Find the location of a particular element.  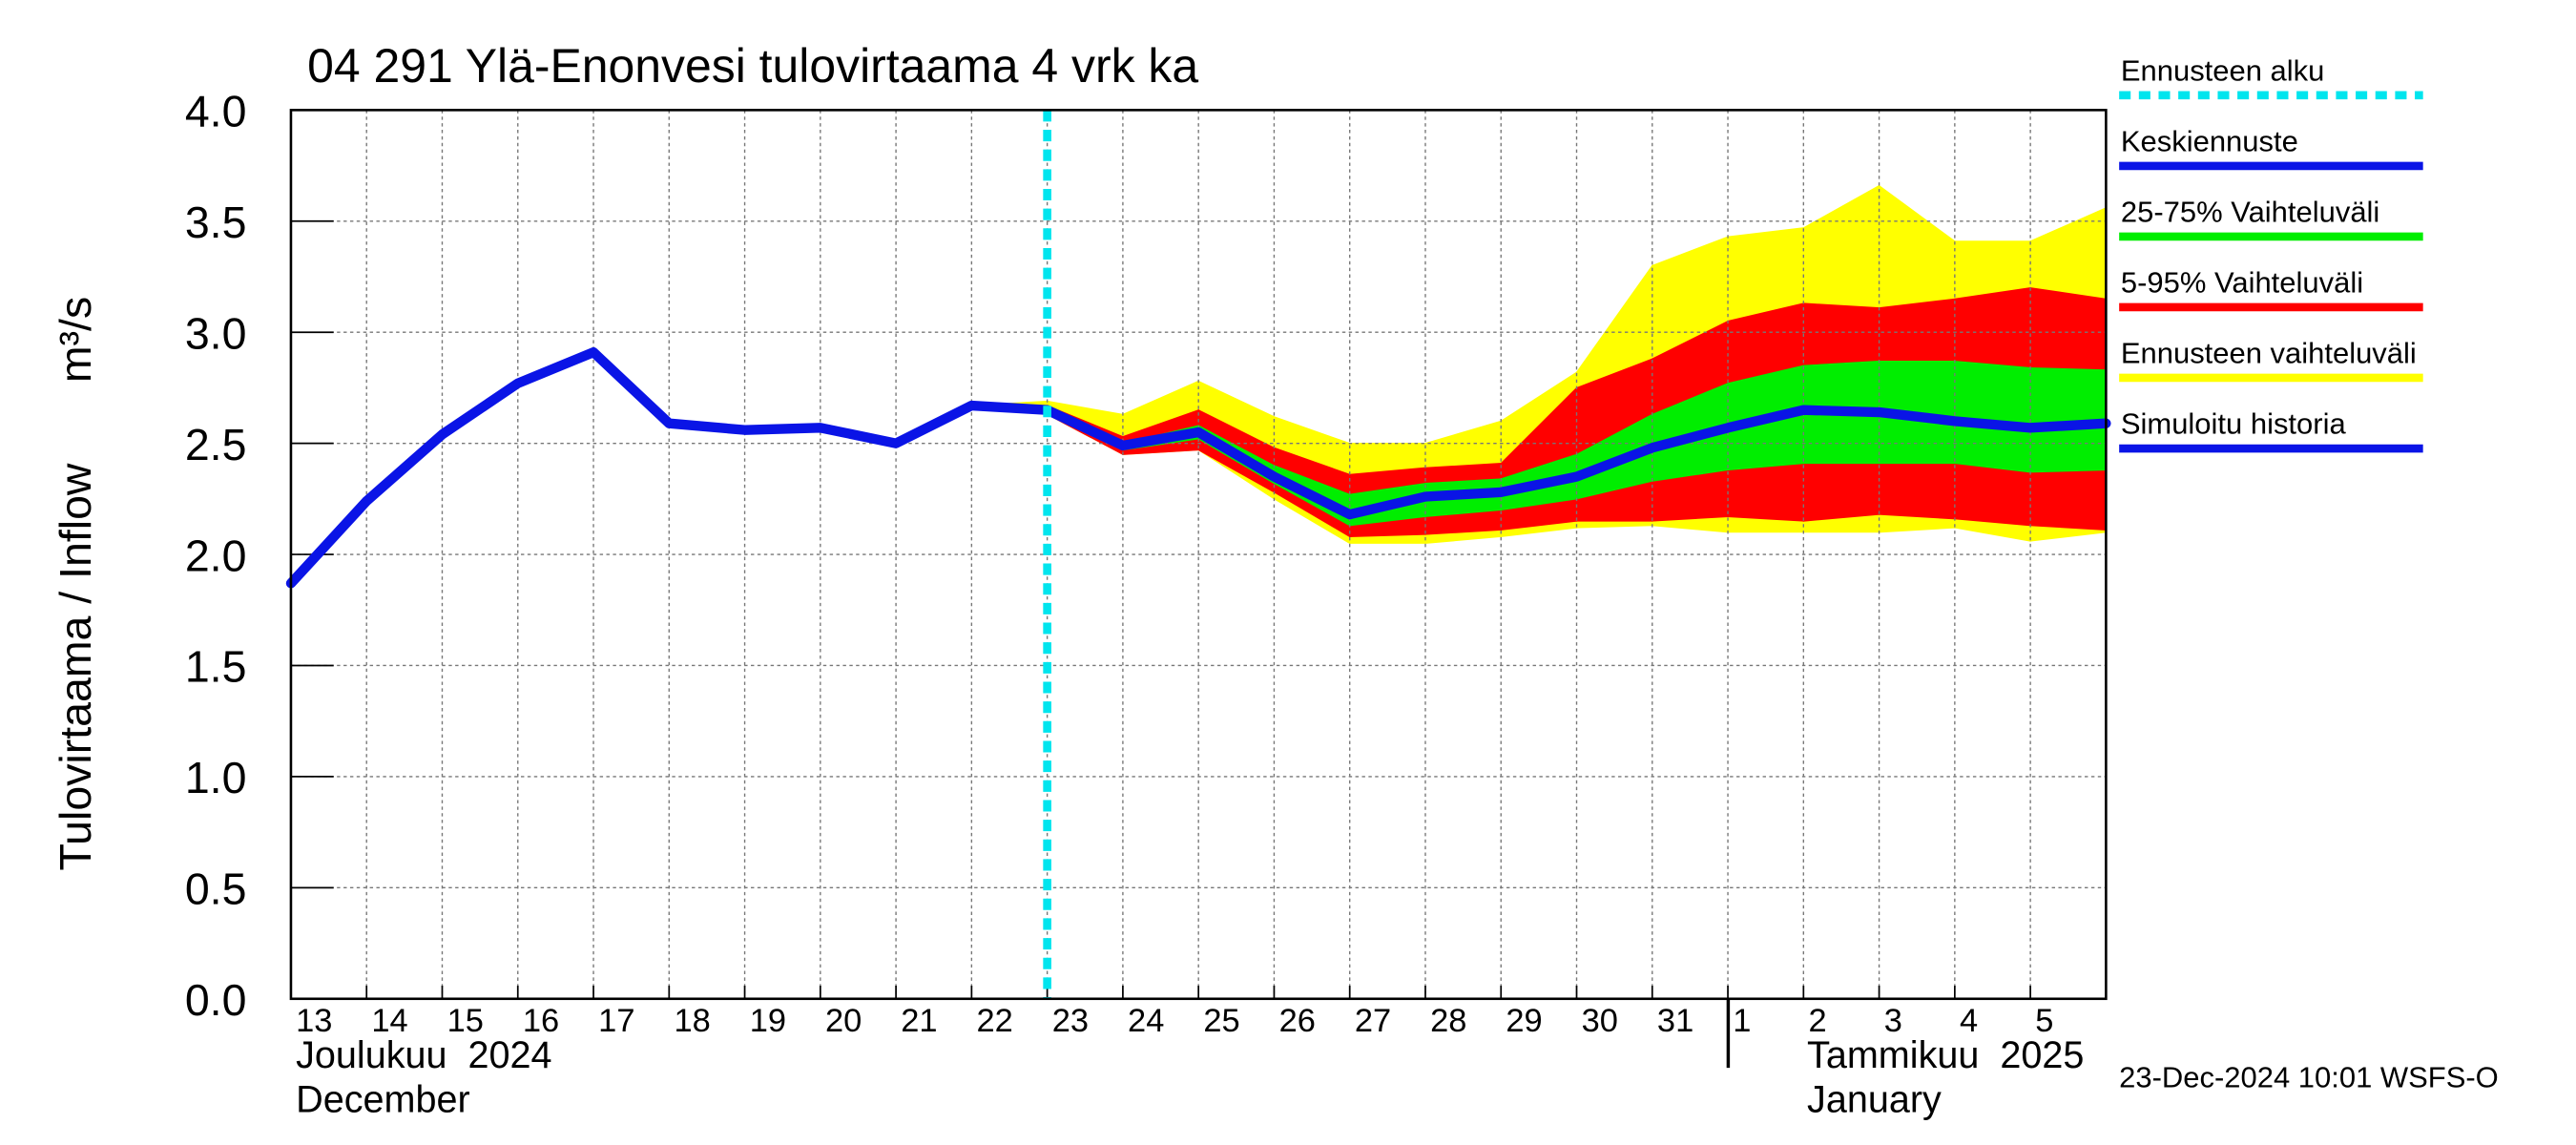

legend-label: Keskiennuste is located at coordinates (2209, 140).